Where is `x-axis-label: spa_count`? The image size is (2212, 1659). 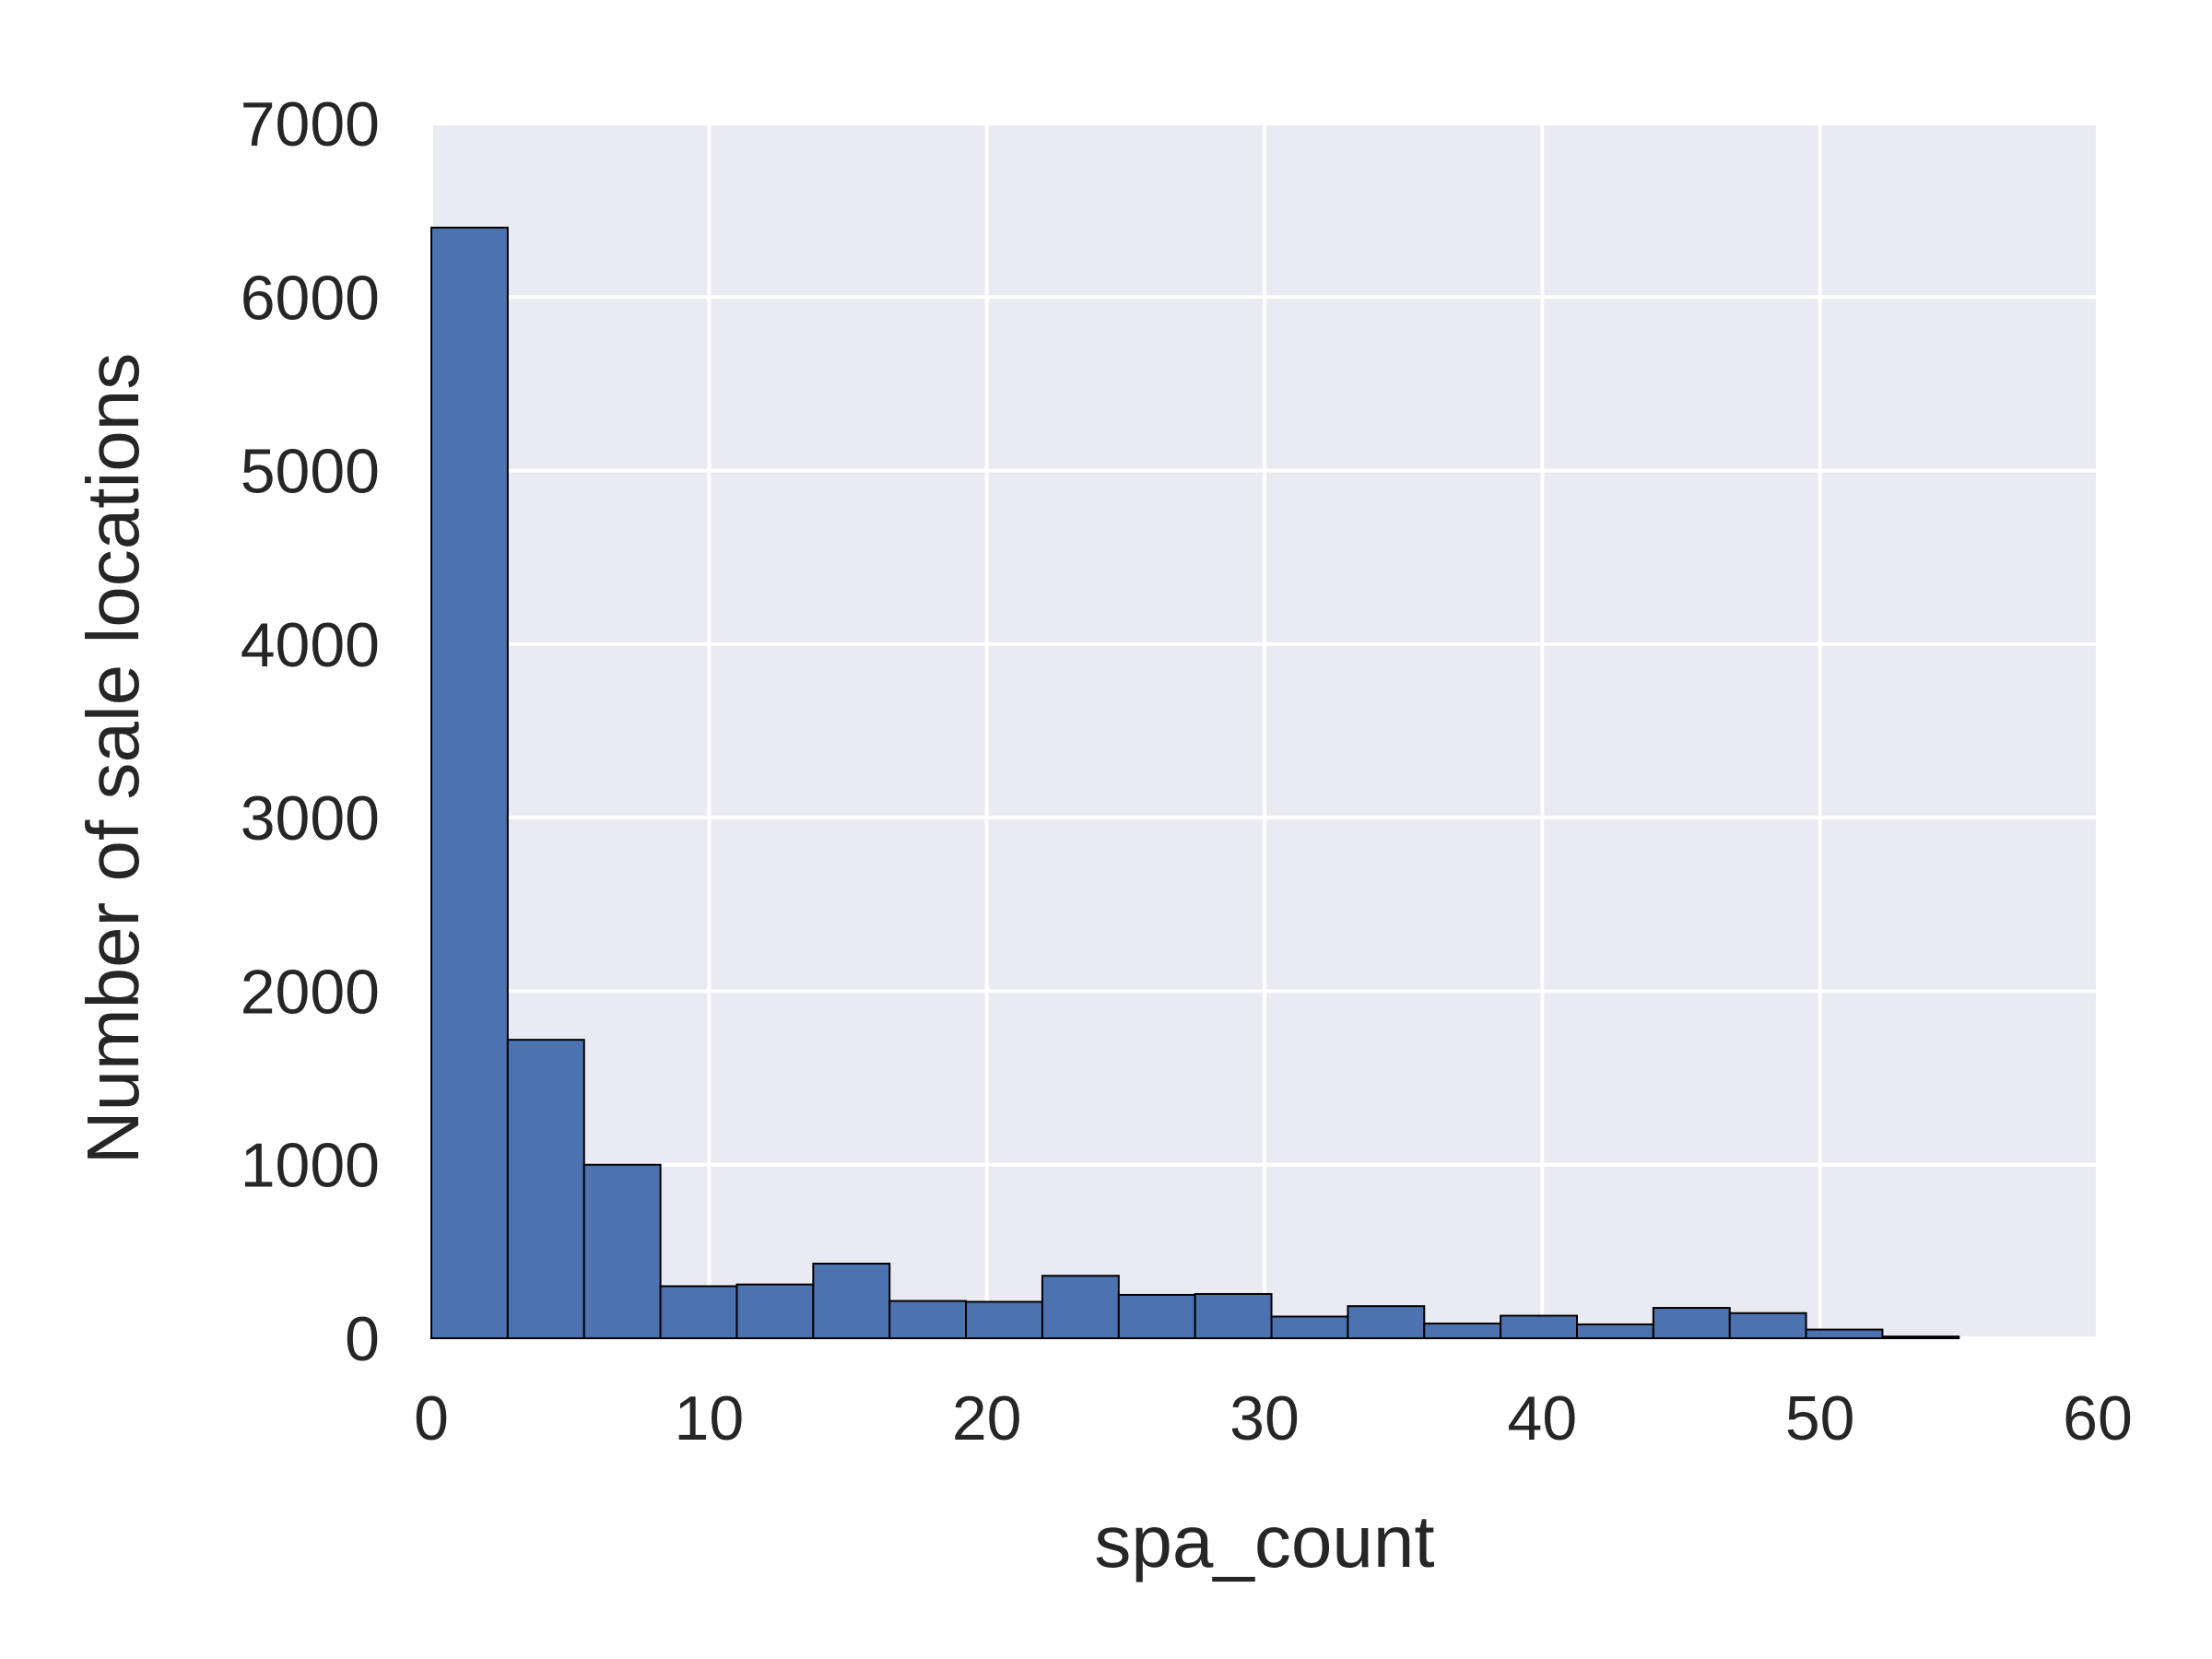
x-axis-label: spa_count is located at coordinates (1264, 1541).